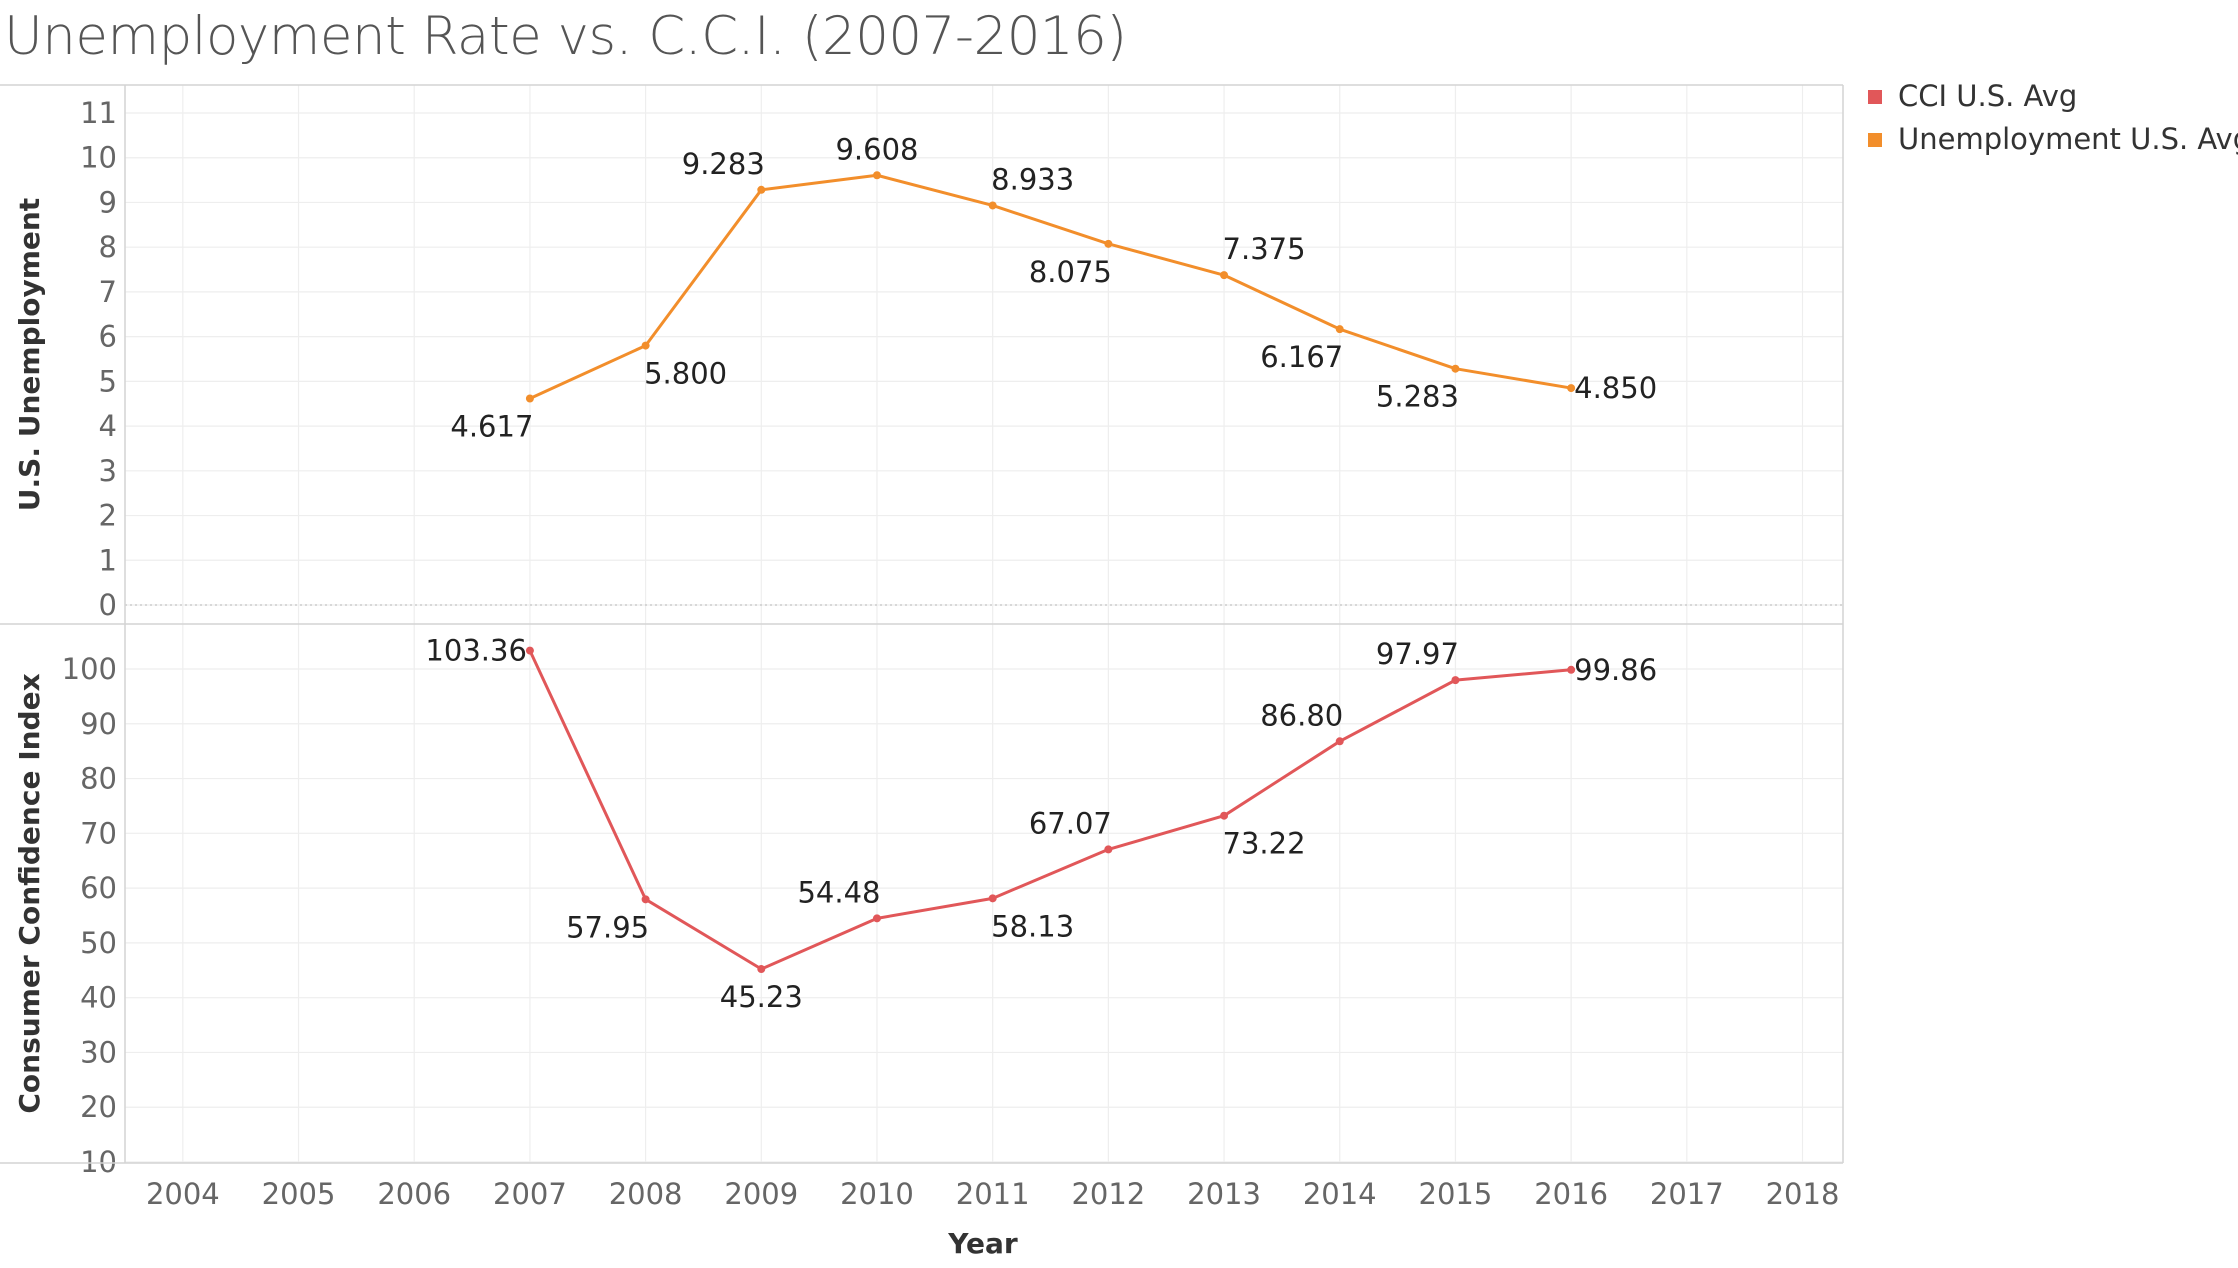  What do you see at coordinates (98, 779) in the screenshot?
I see `y-tick-label: 80` at bounding box center [98, 779].